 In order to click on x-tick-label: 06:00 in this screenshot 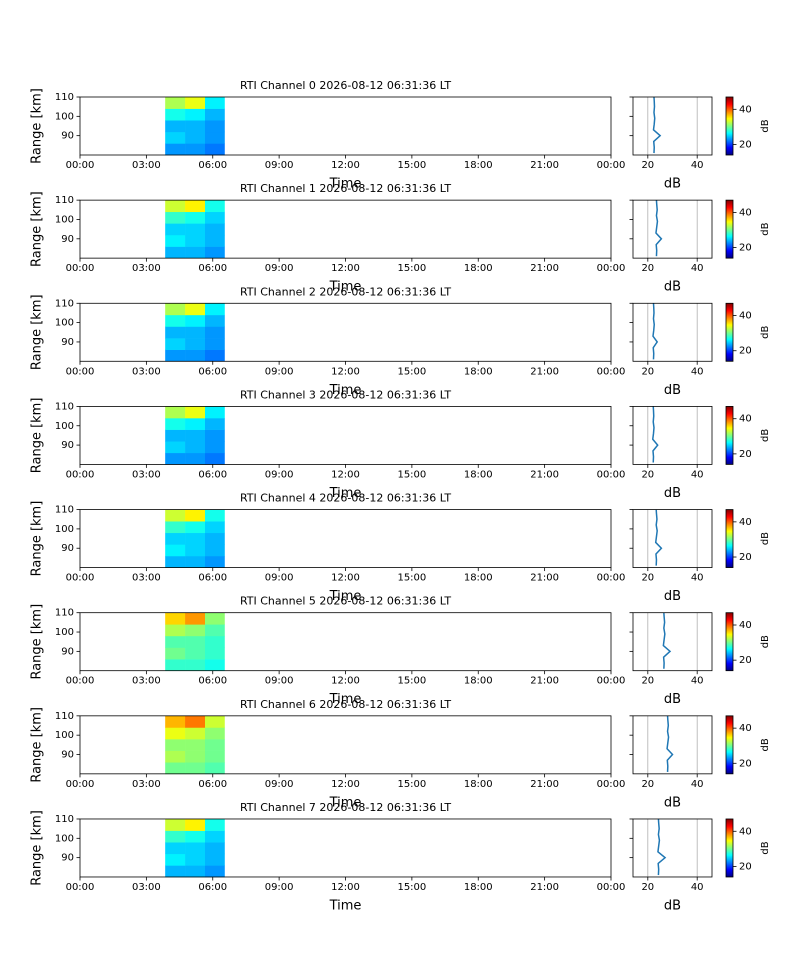, I will do `click(212, 165)`.